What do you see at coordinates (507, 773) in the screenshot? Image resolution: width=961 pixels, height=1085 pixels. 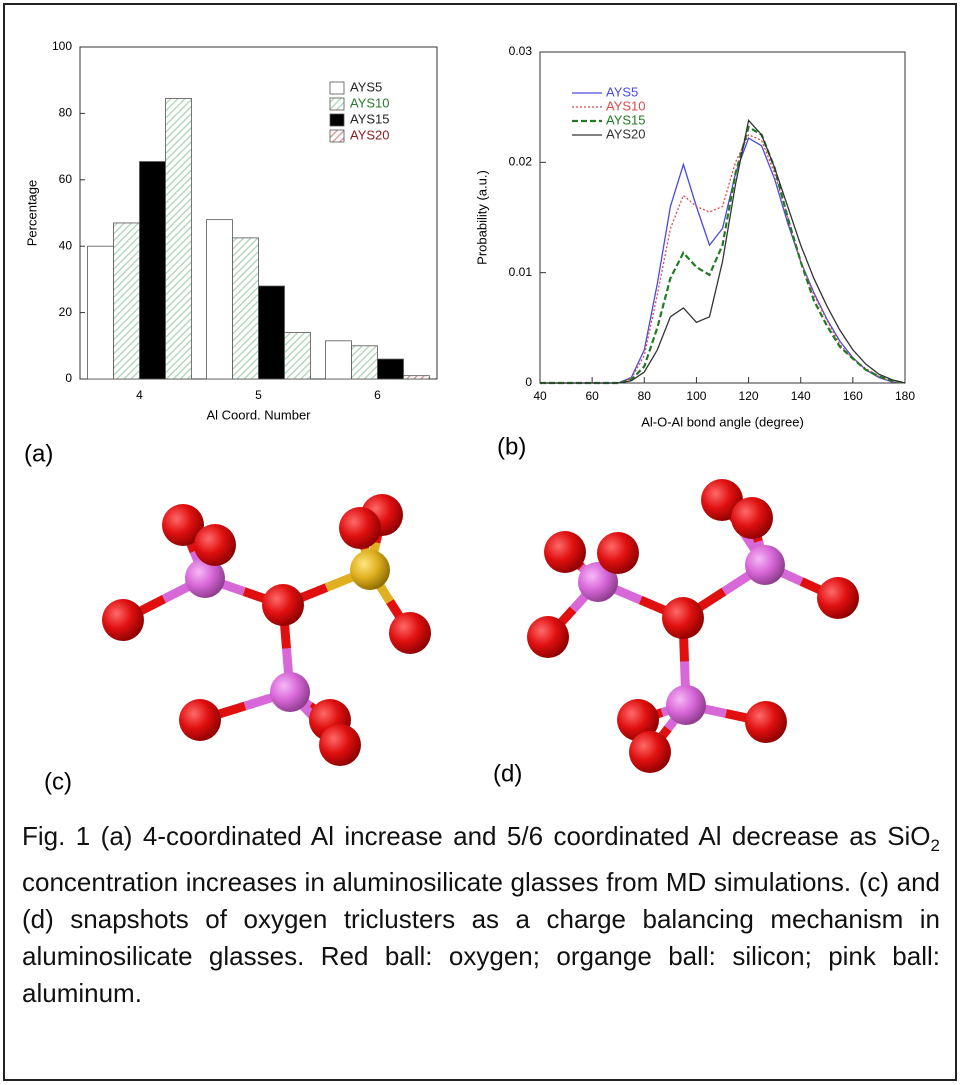 I see `panel-label: (d)` at bounding box center [507, 773].